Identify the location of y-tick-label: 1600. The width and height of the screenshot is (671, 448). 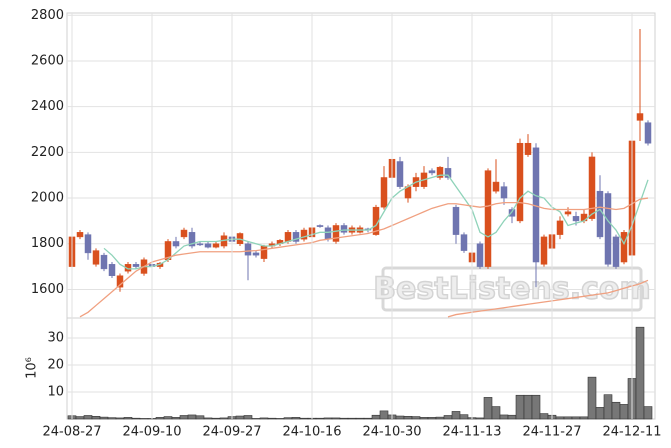
(47, 289).